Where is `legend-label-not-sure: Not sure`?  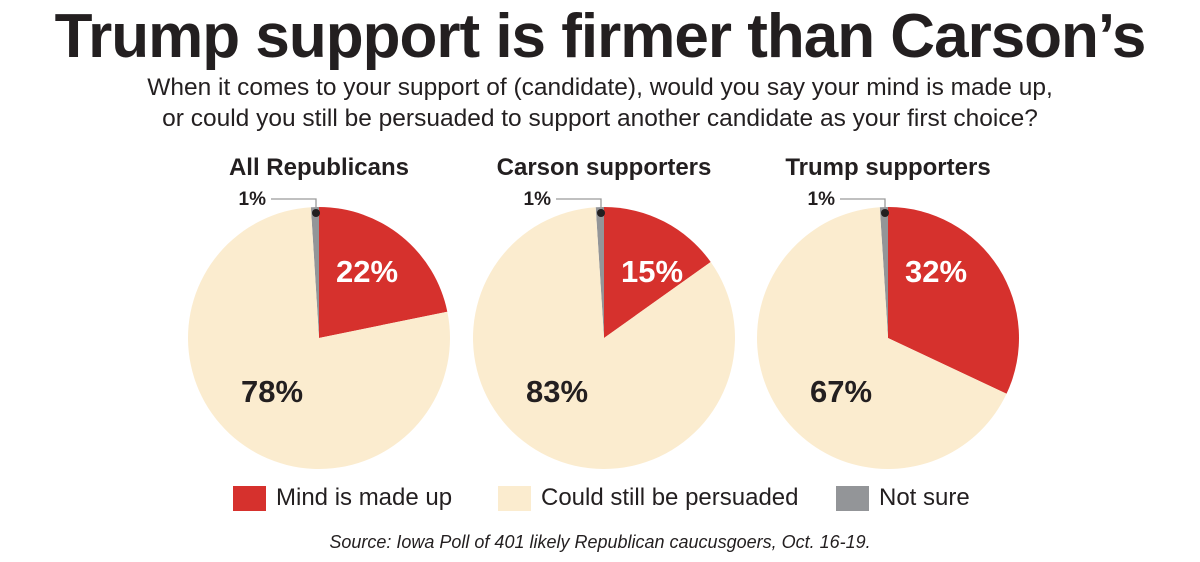
legend-label-not-sure: Not sure is located at coordinates (924, 497).